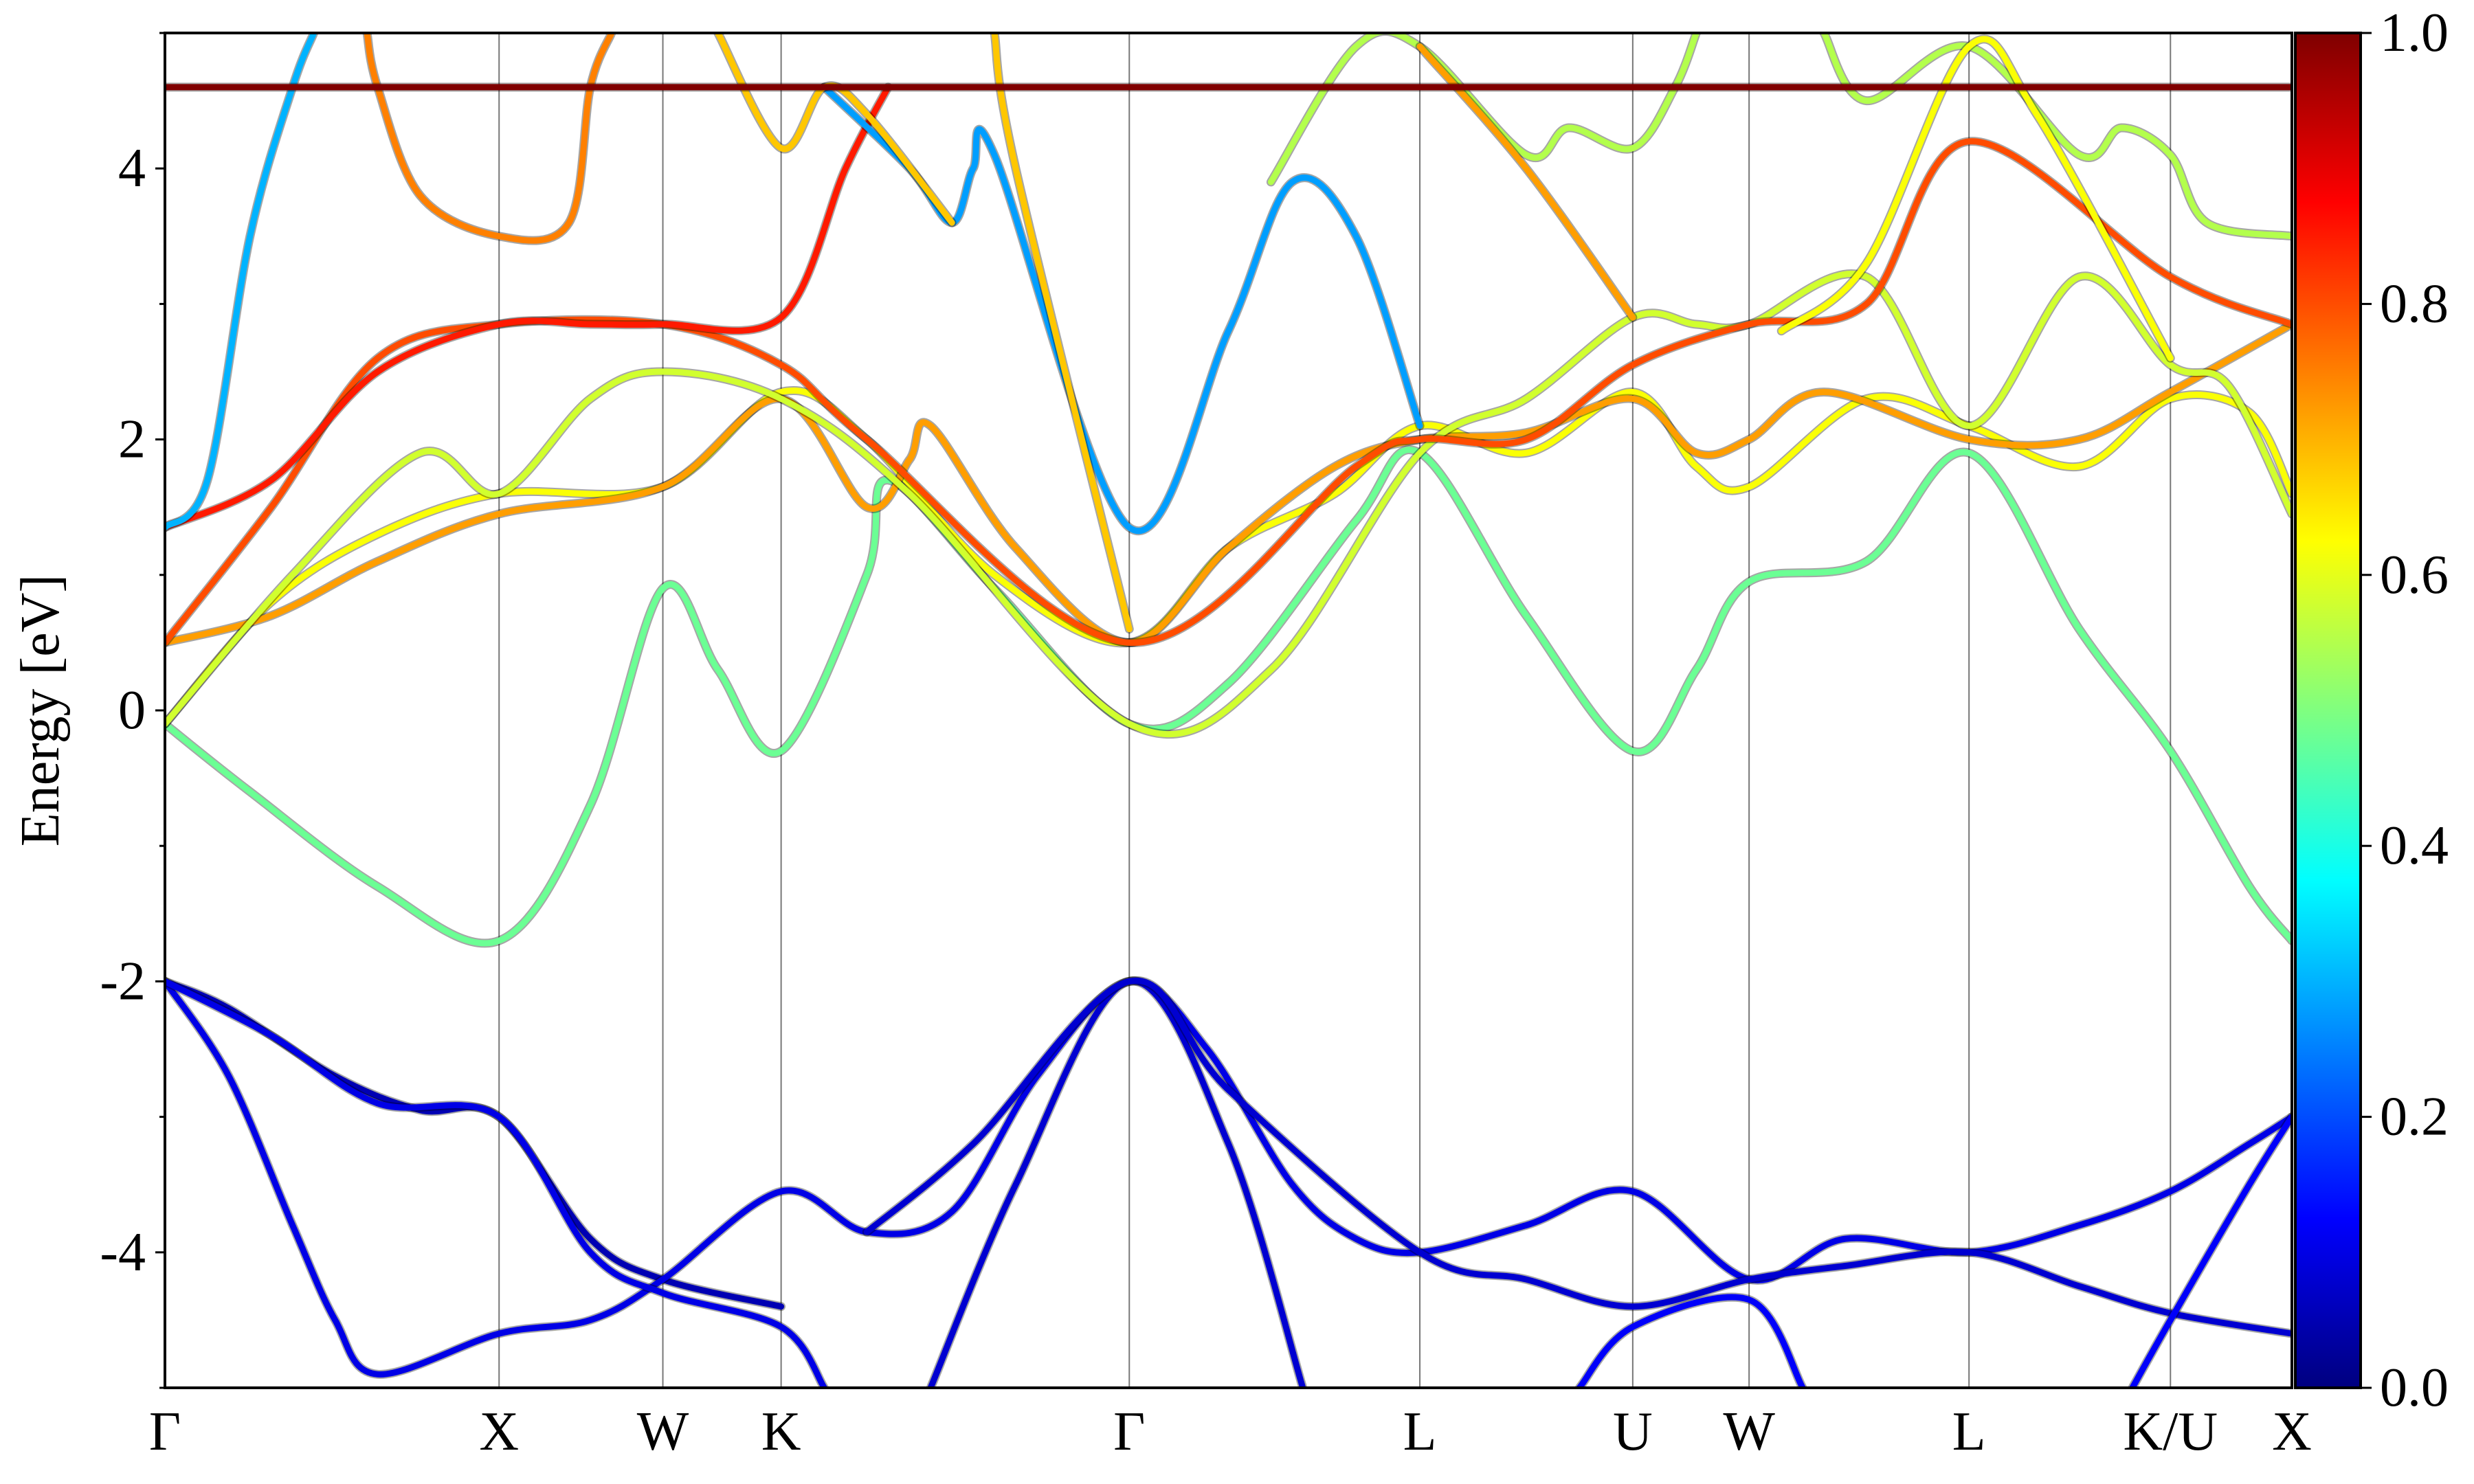  What do you see at coordinates (2414, 1117) in the screenshot?
I see `colorbar-tick-label: 0.2` at bounding box center [2414, 1117].